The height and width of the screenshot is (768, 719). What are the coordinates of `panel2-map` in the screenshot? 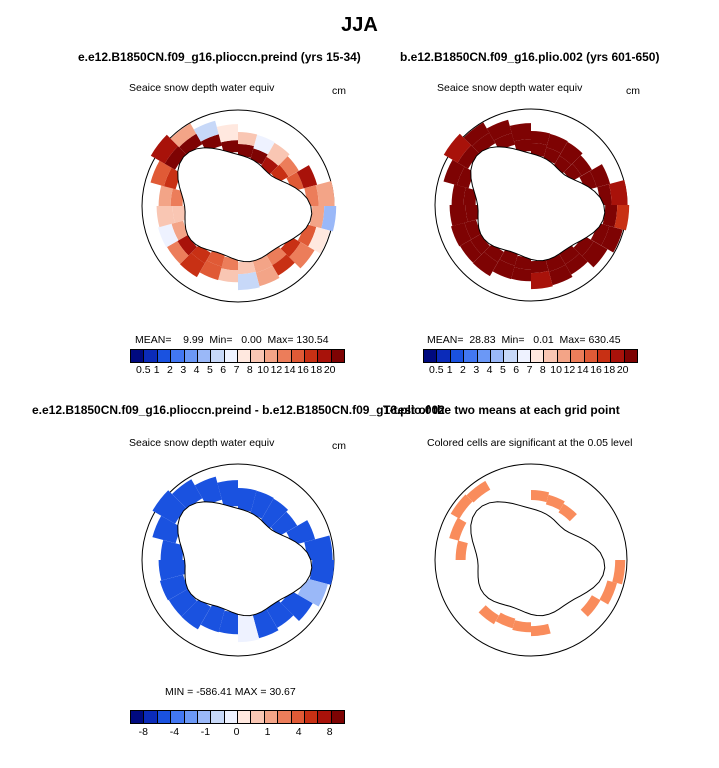 It's located at (532, 205).